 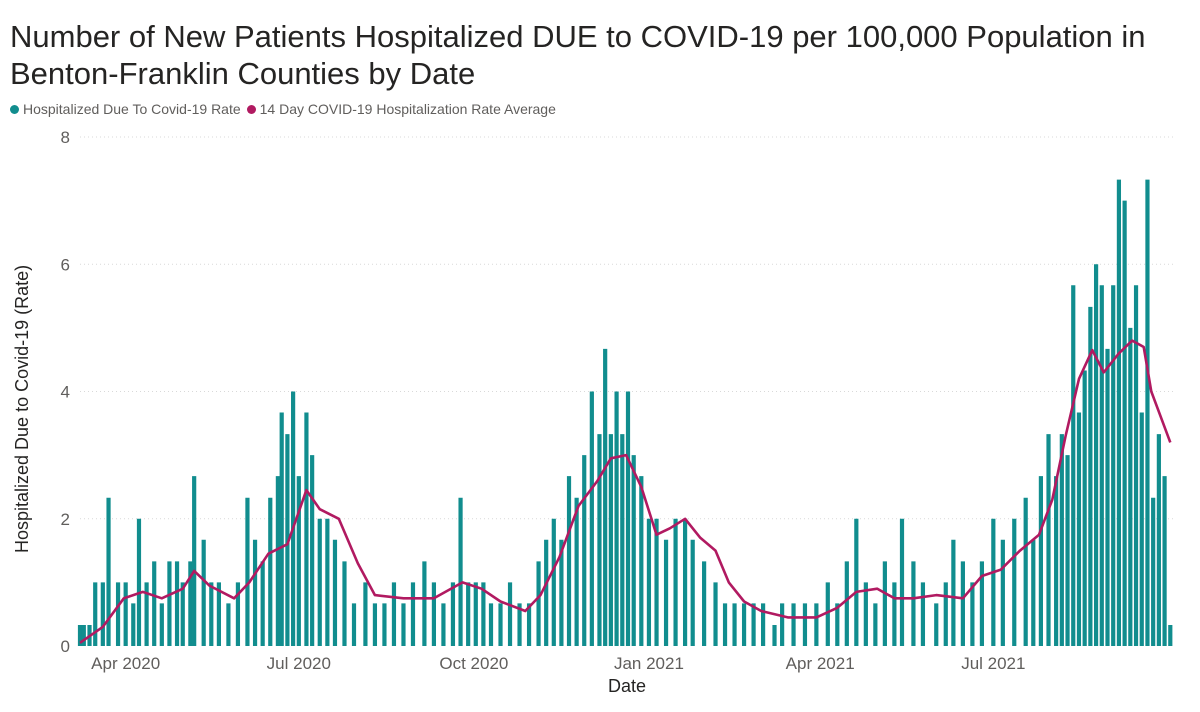 I want to click on y-tick-label: 2, so click(x=65, y=519).